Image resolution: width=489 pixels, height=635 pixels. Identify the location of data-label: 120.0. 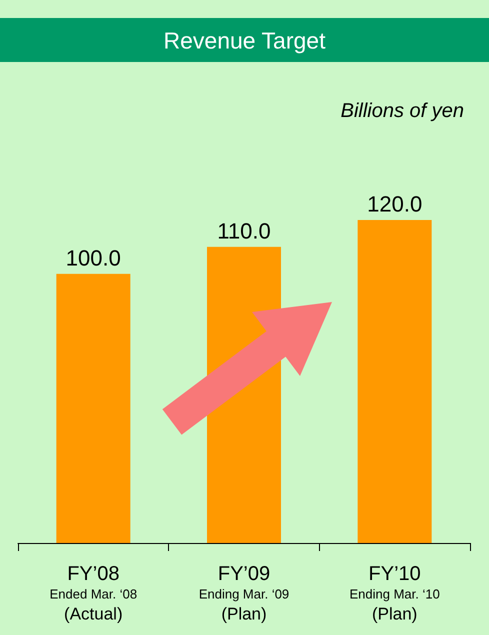
(394, 204).